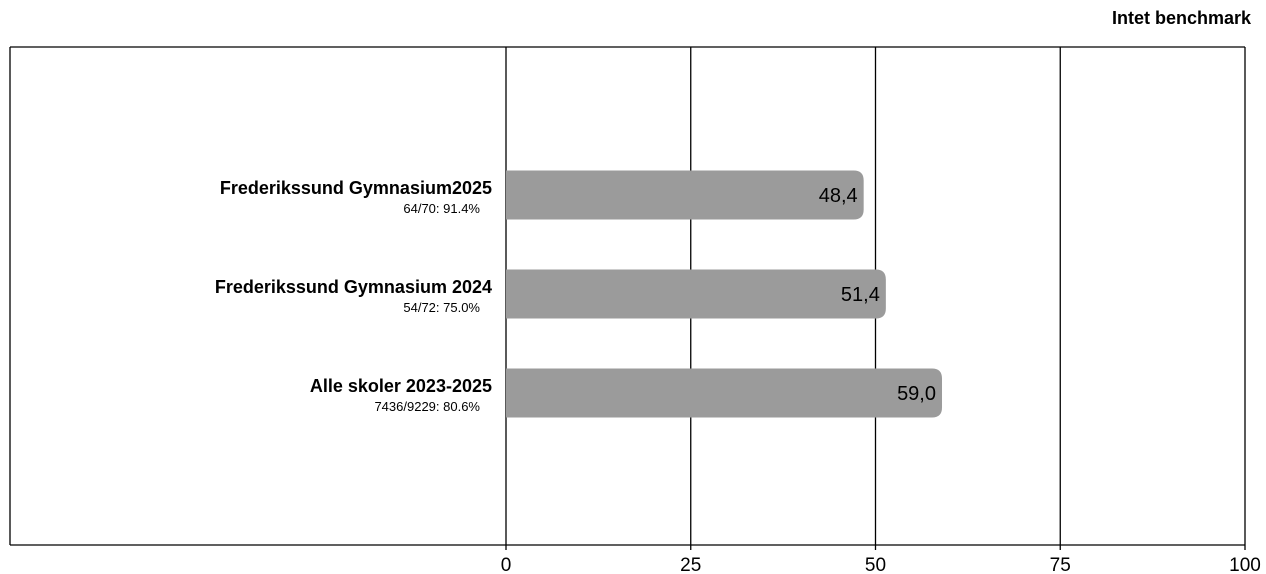 This screenshot has height=574, width=1266. I want to click on category-sublabel: 54/72: 75.0%, so click(441, 307).